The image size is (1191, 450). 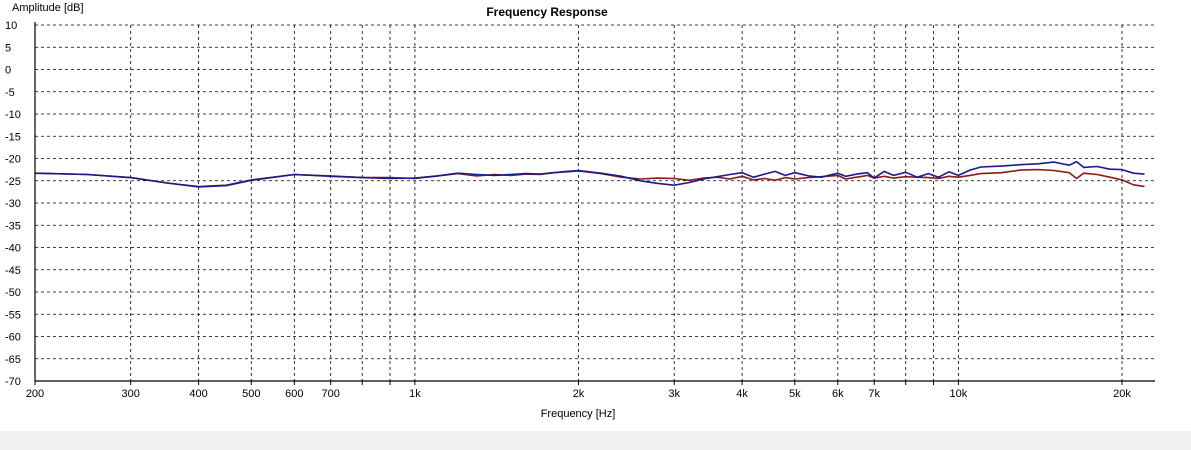 I want to click on y-tick-label: -35, so click(x=13, y=226).